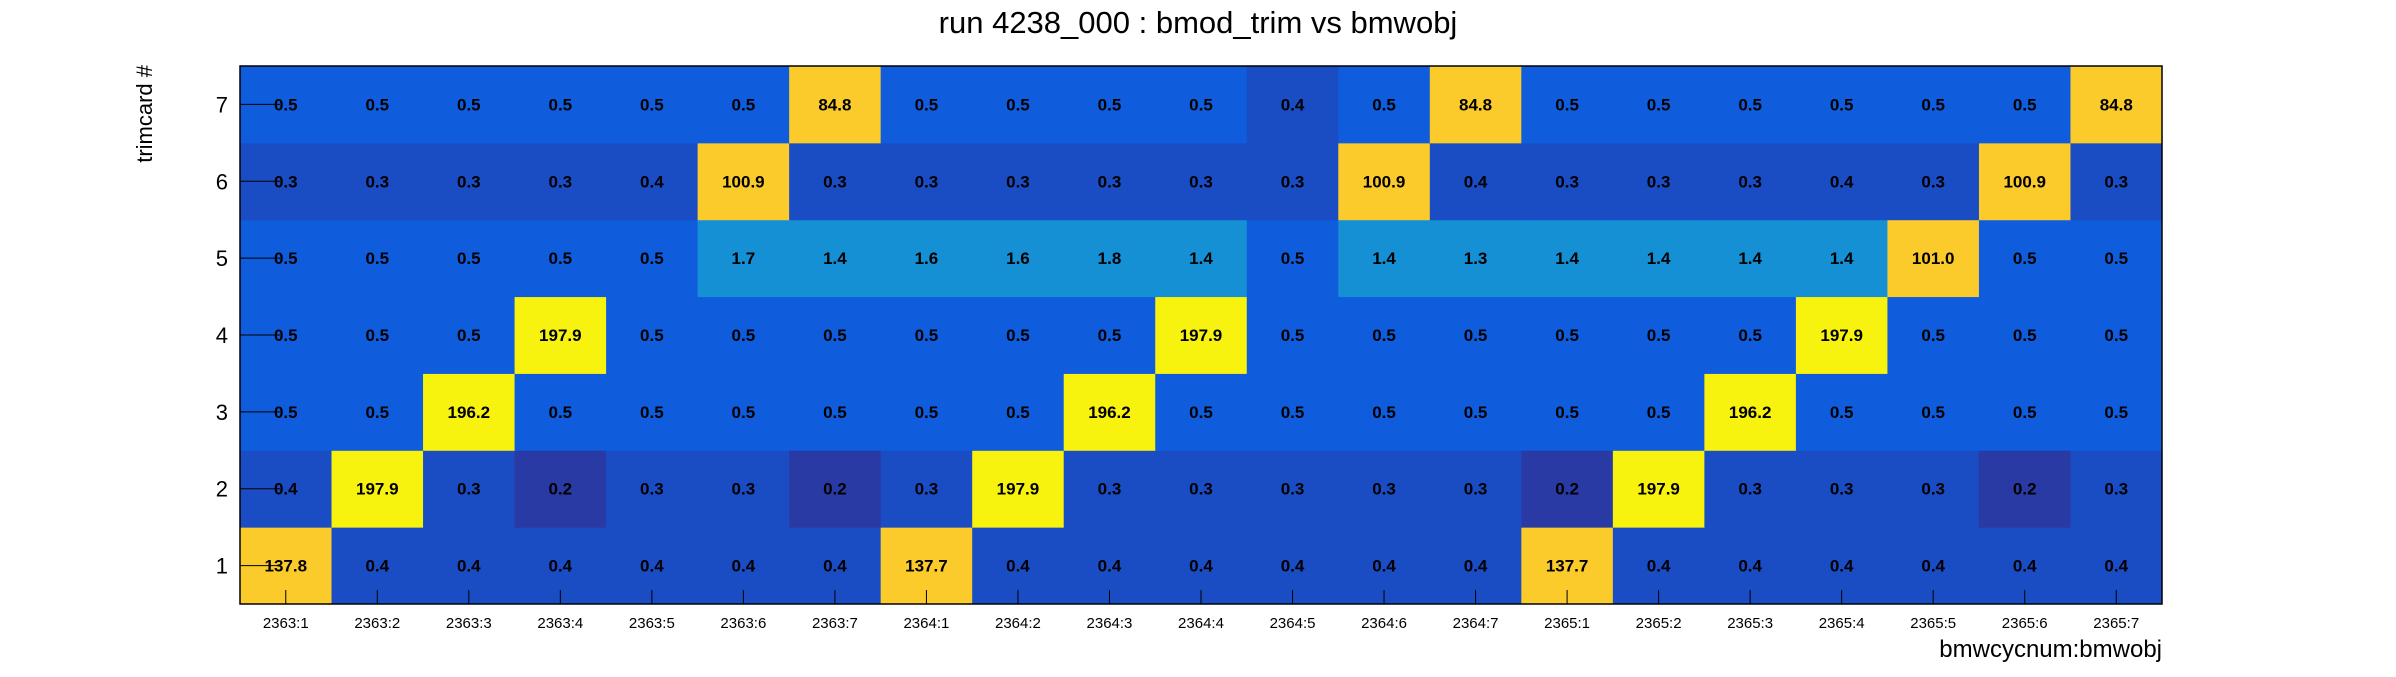 This screenshot has height=677, width=2396. I want to click on y-tick-label: 3, so click(222, 412).